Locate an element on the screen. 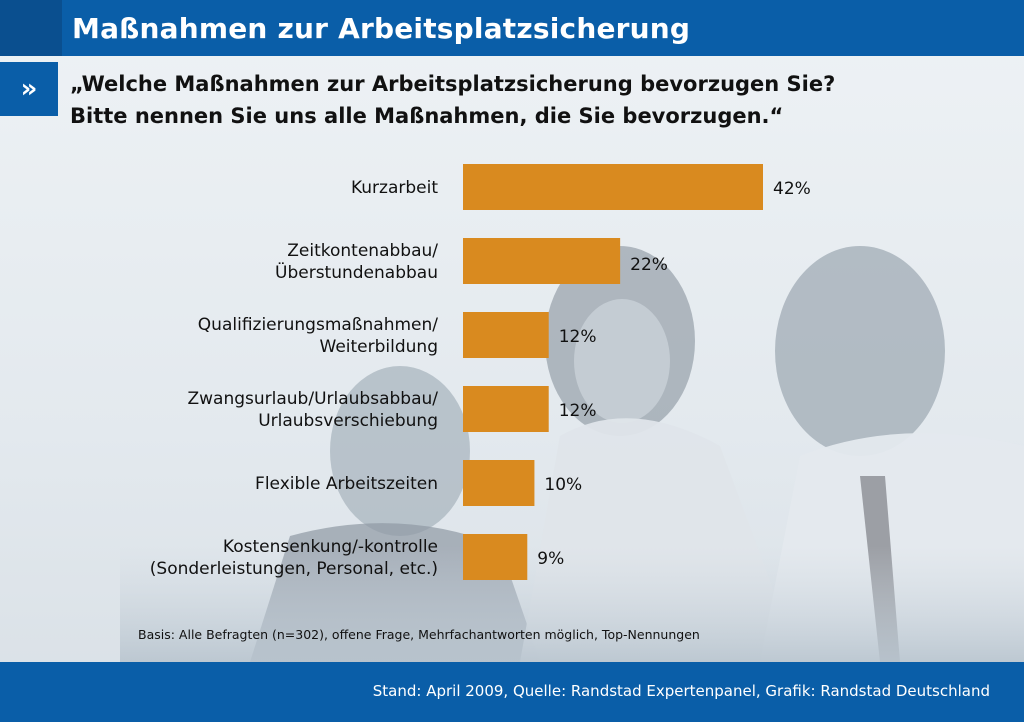 The height and width of the screenshot is (722, 1024). category-label-4: Flexible Arbeitszeiten is located at coordinates (346, 484).